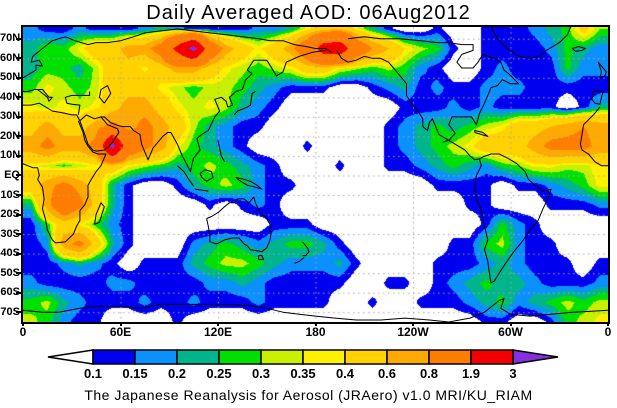  What do you see at coordinates (218, 332) in the screenshot?
I see `lon-tick-label: 120E` at bounding box center [218, 332].